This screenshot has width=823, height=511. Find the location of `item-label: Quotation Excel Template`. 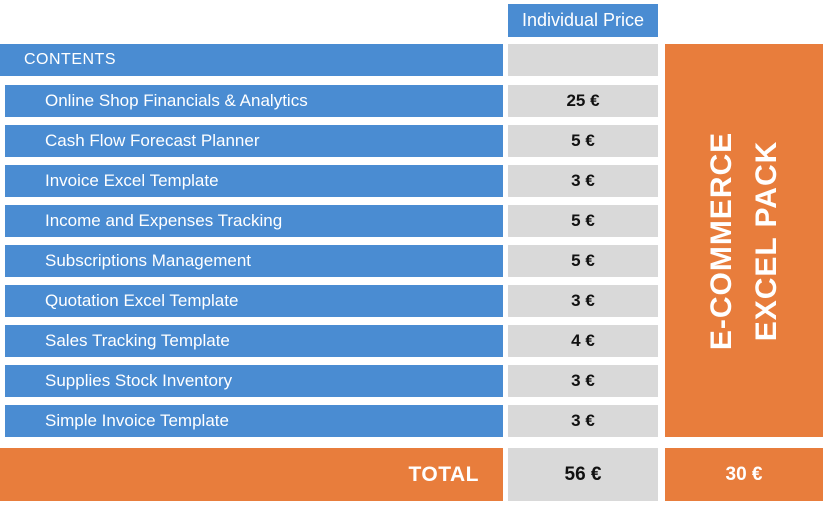

item-label: Quotation Excel Template is located at coordinates (254, 301).